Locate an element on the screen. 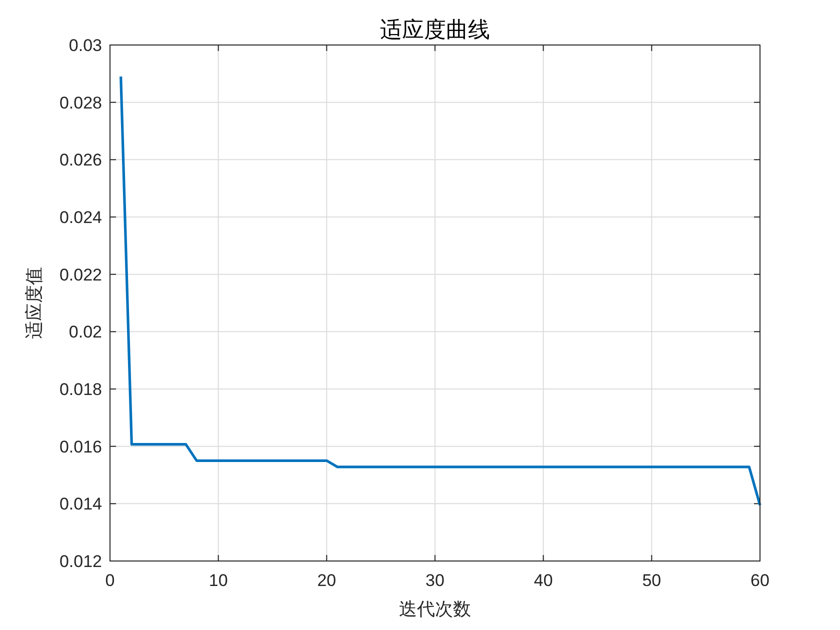 The width and height of the screenshot is (840, 630). x-tick-label: 20 is located at coordinates (326, 580).